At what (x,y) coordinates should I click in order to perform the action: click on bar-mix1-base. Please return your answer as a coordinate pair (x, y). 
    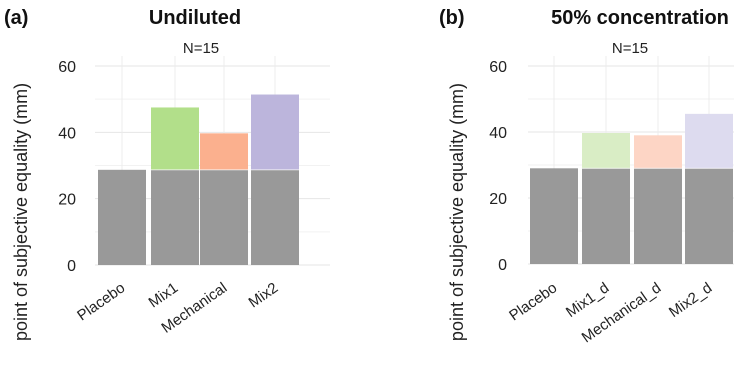
    Looking at the image, I should click on (175, 217).